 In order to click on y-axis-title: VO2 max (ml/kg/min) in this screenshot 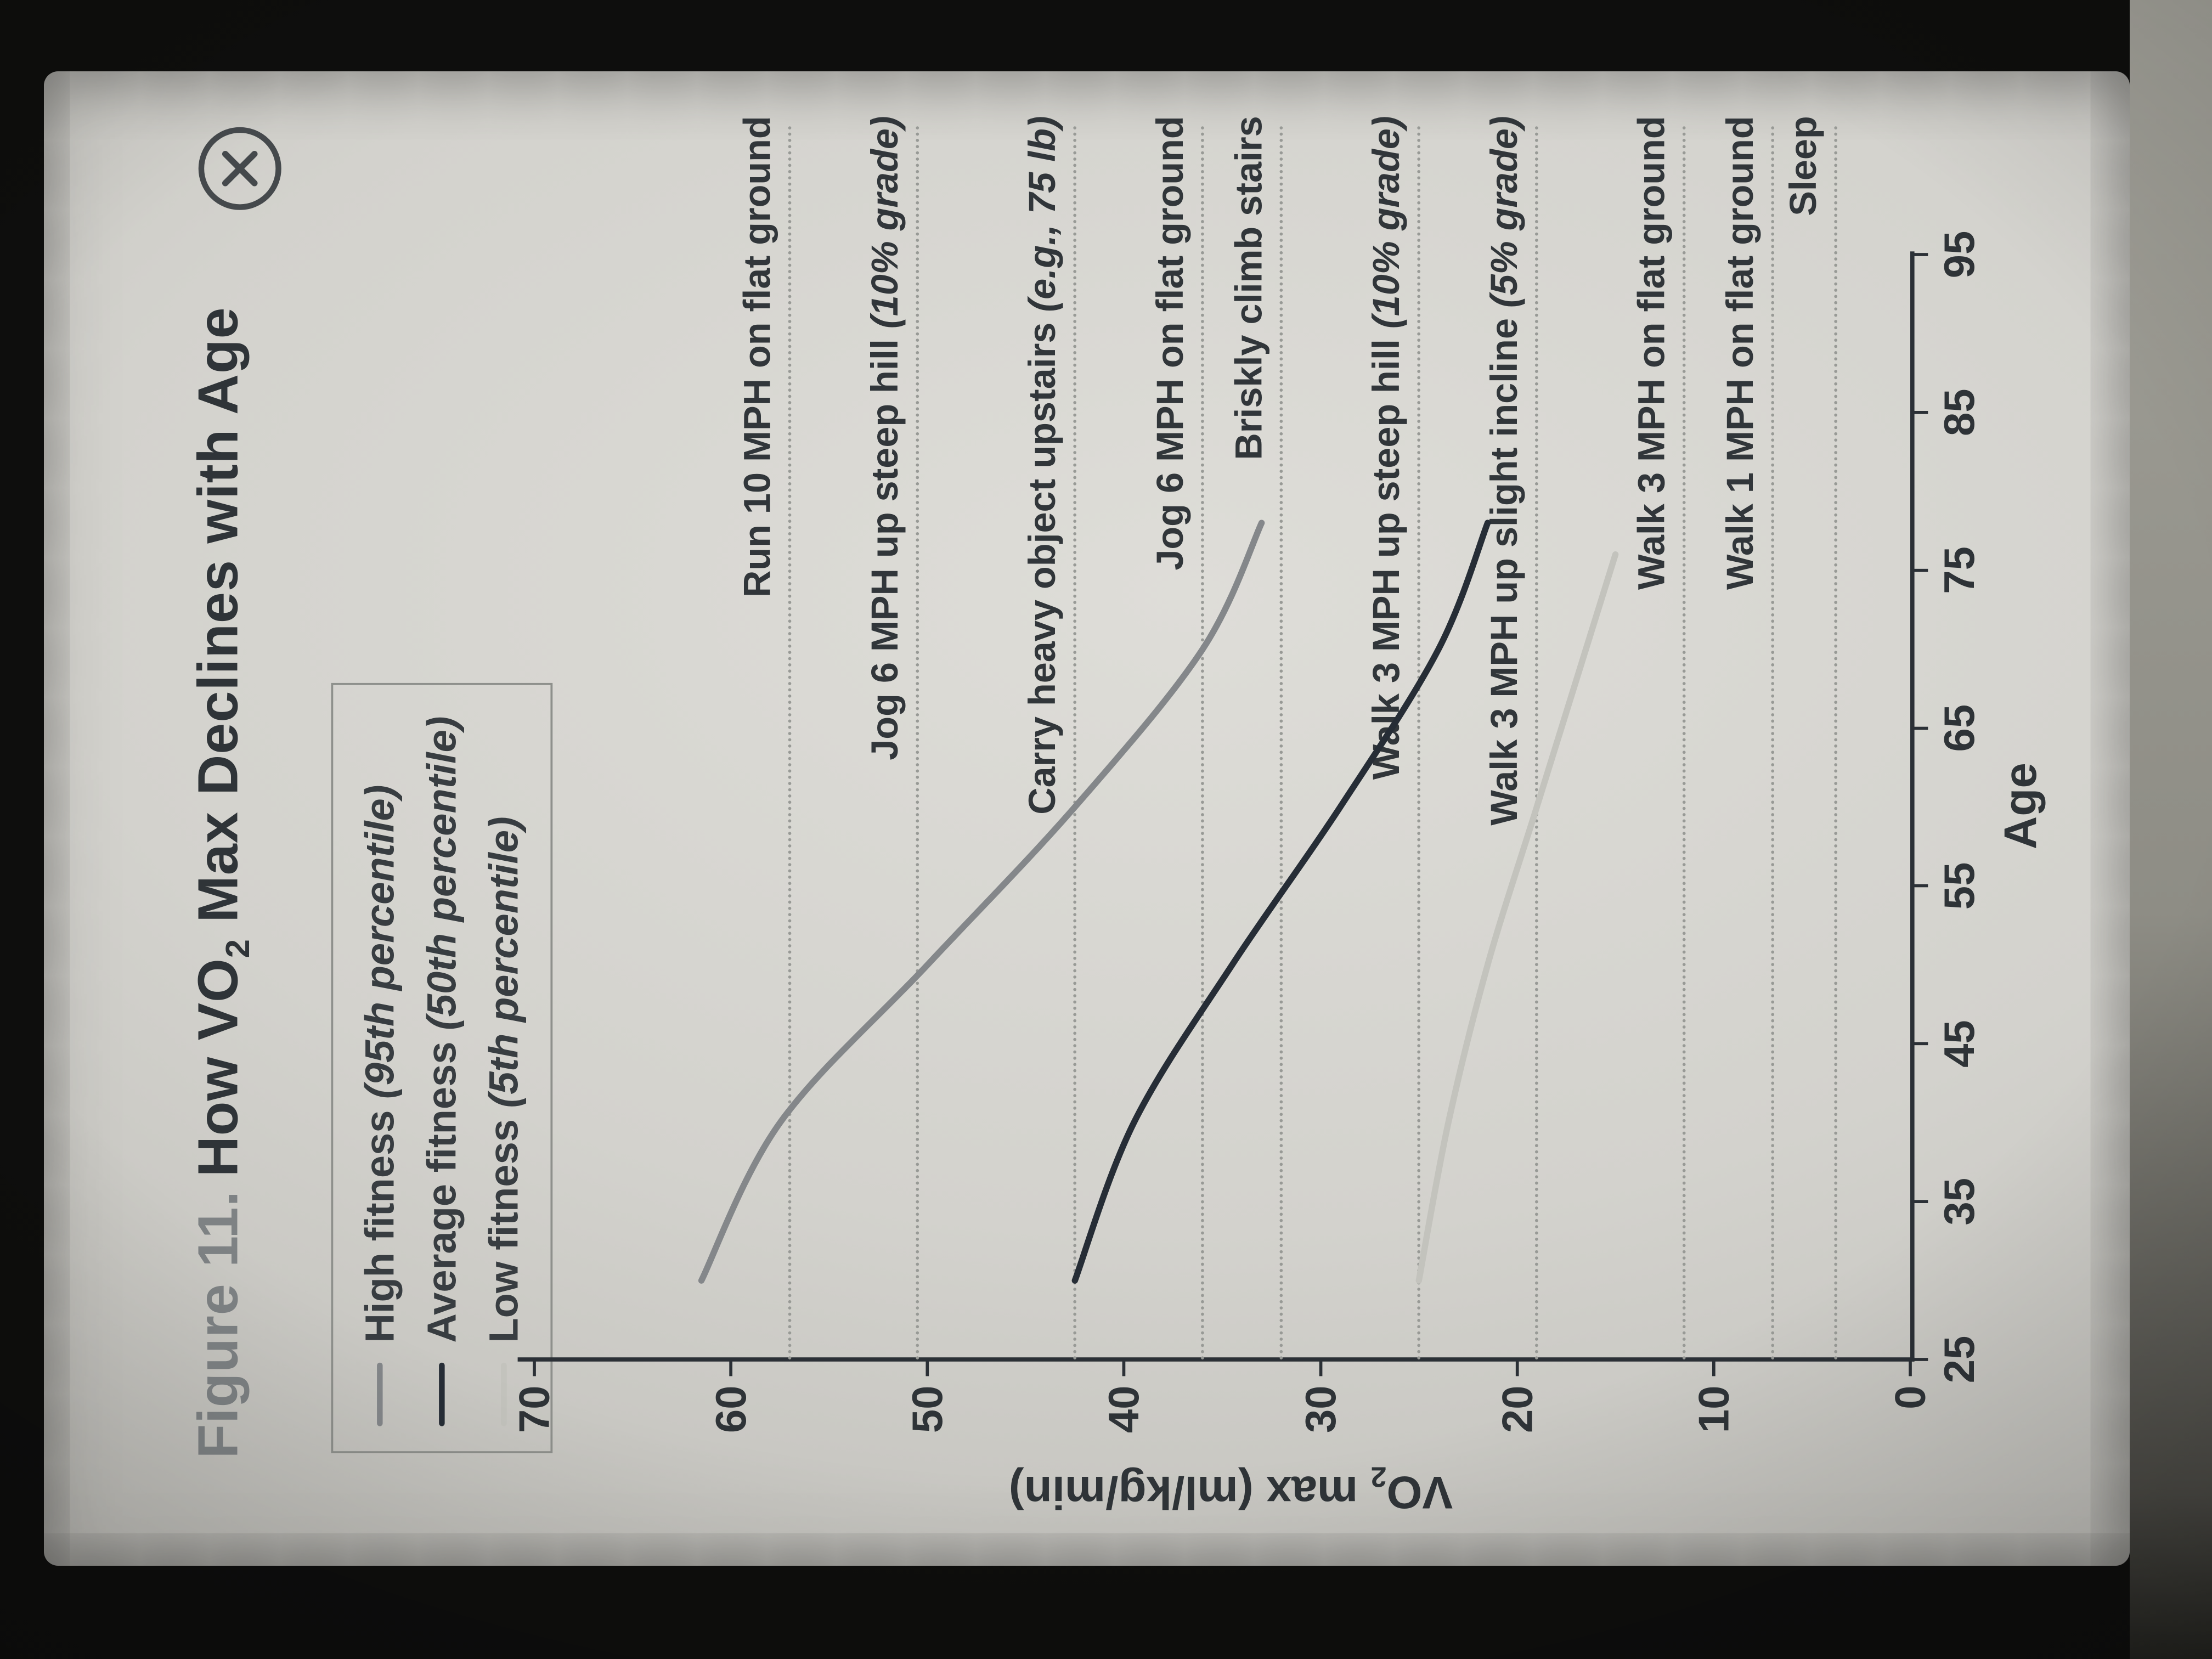, I will do `click(1231, 1489)`.